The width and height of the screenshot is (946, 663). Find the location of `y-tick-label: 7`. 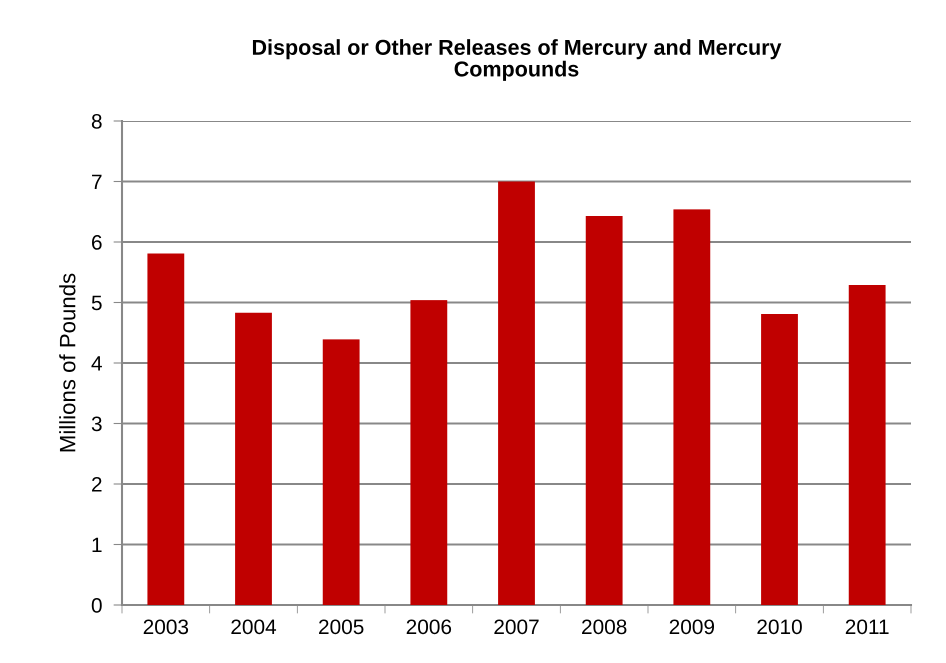

y-tick-label: 7 is located at coordinates (97, 182).